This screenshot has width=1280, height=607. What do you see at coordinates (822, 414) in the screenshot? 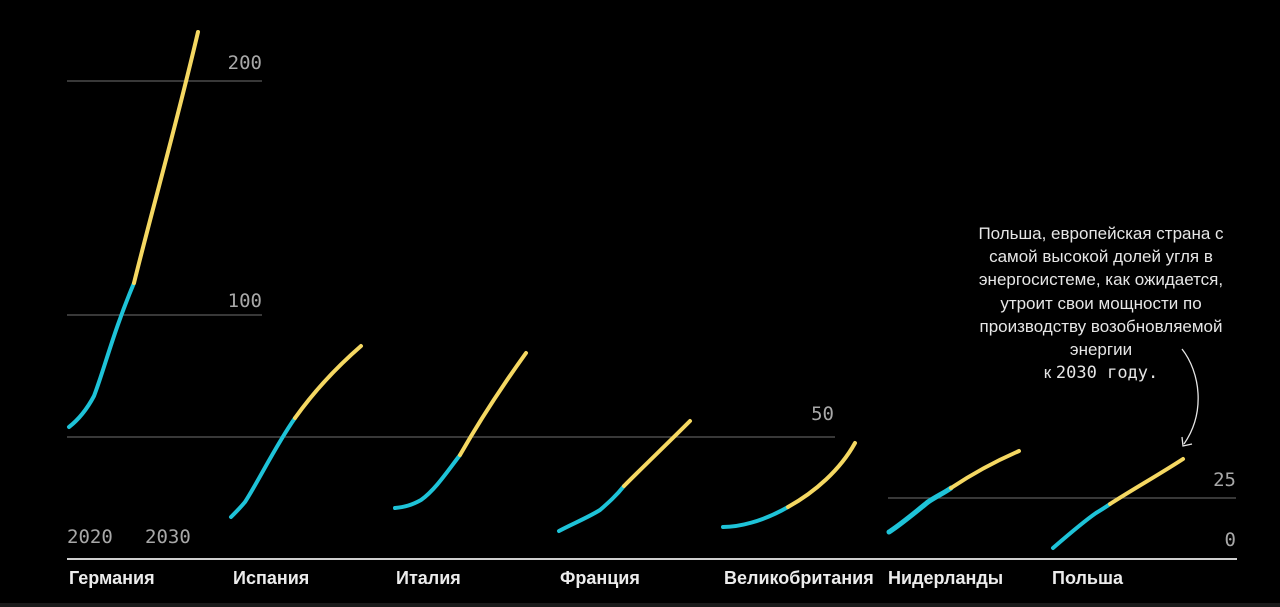
I see `y-tick-50: 50` at bounding box center [822, 414].